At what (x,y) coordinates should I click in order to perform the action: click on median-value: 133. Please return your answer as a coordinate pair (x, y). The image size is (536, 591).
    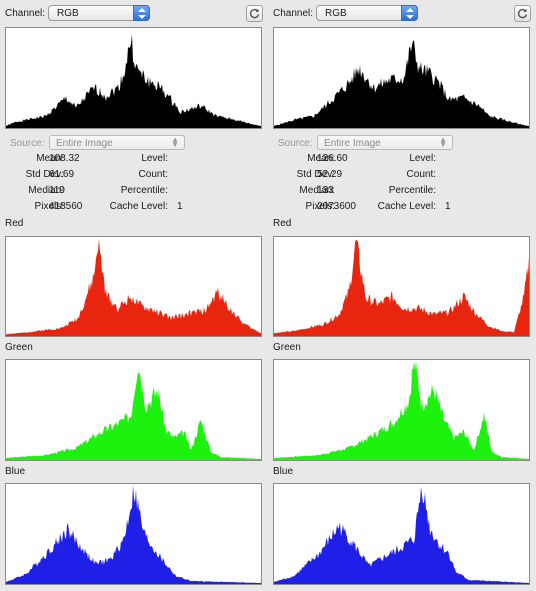
    Looking at the image, I should click on (325, 190).